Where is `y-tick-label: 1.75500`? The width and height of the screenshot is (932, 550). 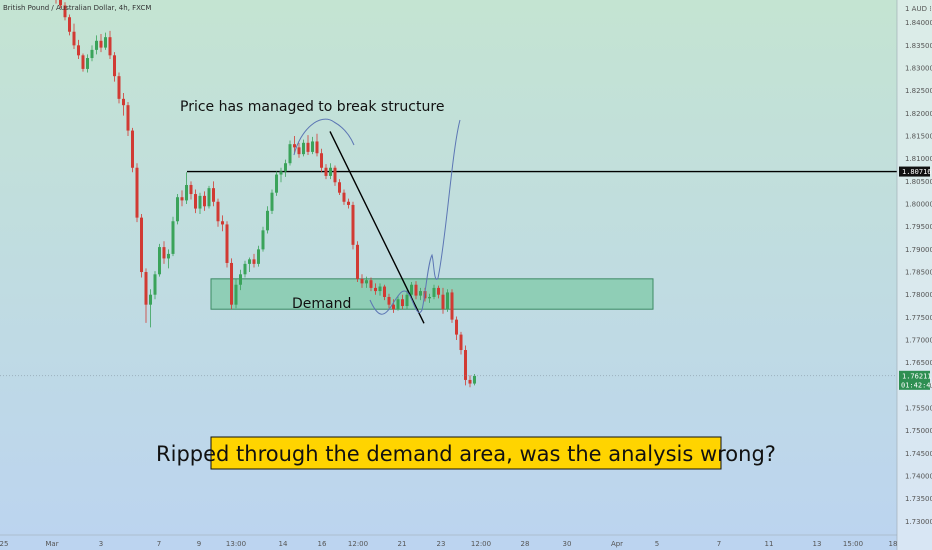 y-tick-label: 1.75500 is located at coordinates (918, 409).